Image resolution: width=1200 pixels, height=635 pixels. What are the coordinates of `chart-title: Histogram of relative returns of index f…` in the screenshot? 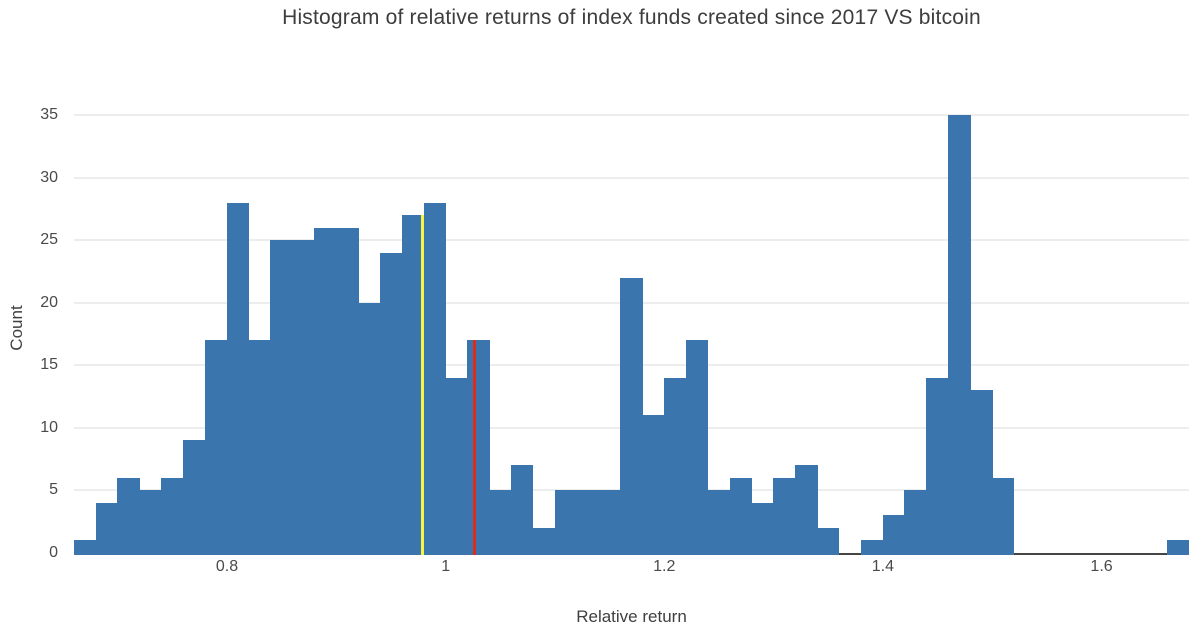 It's located at (631, 17).